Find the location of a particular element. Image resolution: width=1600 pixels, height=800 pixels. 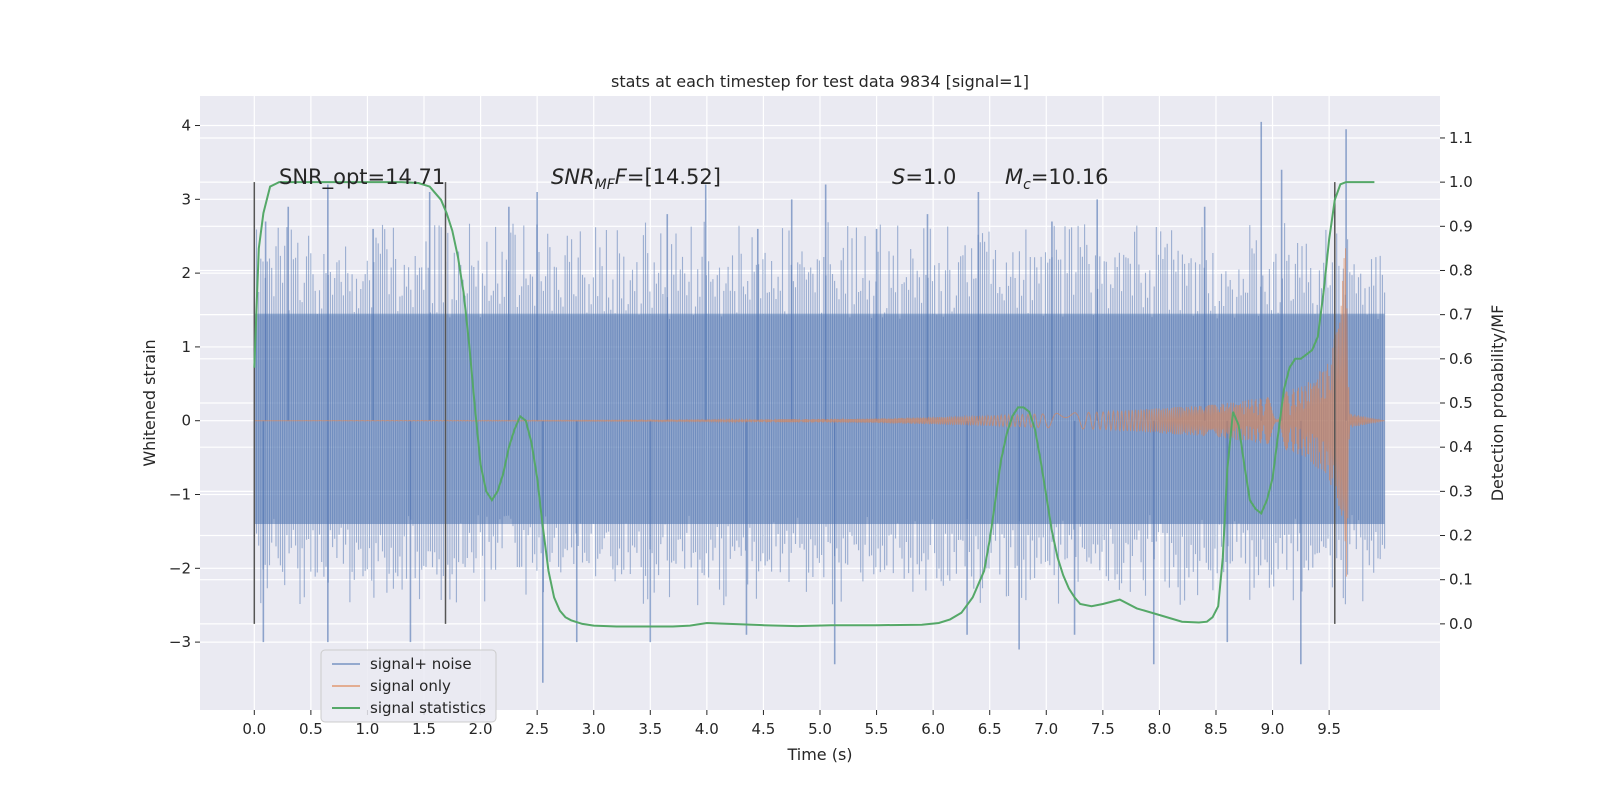

x-tick-label: 3.0 is located at coordinates (594, 729).